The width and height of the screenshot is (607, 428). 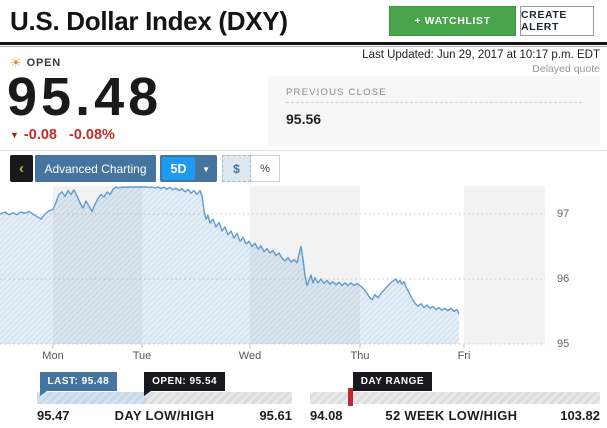 I want to click on previous-close-box: PREVIOUS CLOSE 95.56, so click(x=434, y=111).